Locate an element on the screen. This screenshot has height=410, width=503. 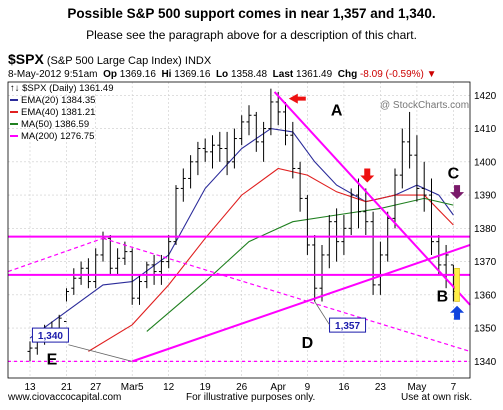
open-label: Op is located at coordinates (110, 74).